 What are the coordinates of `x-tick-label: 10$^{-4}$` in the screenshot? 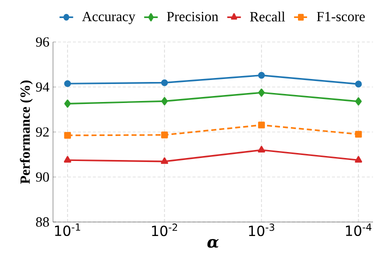 It's located at (359, 230).